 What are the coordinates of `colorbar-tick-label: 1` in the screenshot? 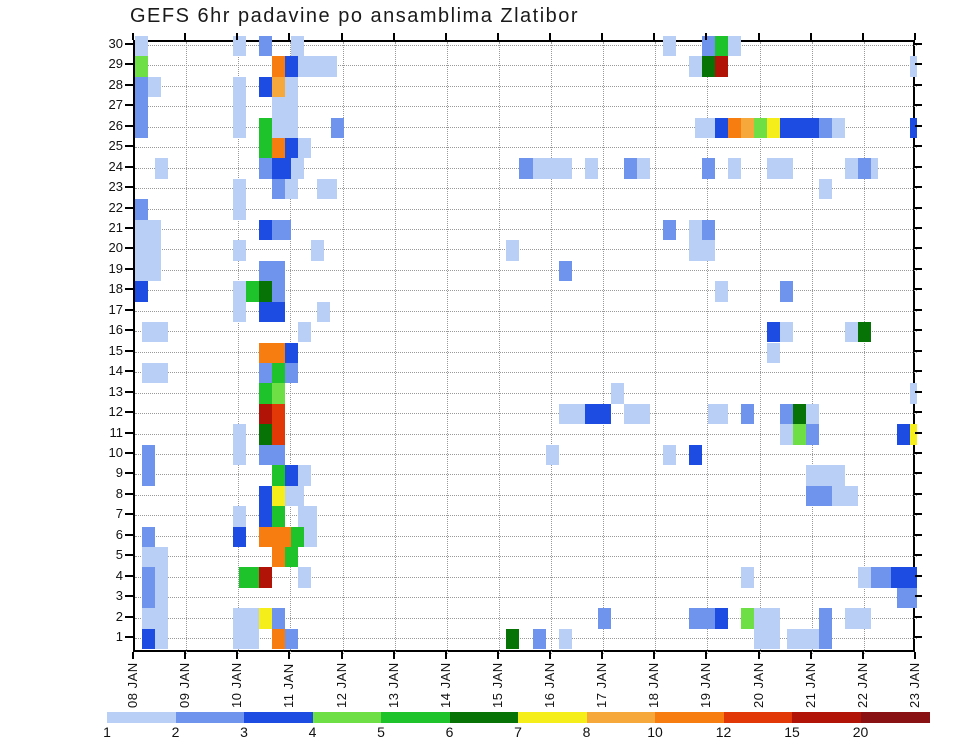 It's located at (107, 732).